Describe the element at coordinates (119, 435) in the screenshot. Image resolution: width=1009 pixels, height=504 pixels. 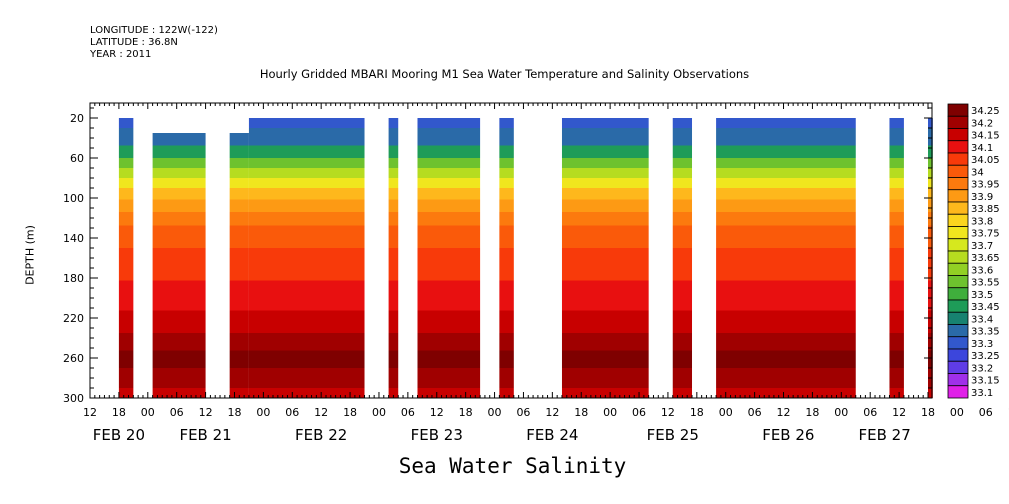
I see `day-label: FEB 20` at that location.